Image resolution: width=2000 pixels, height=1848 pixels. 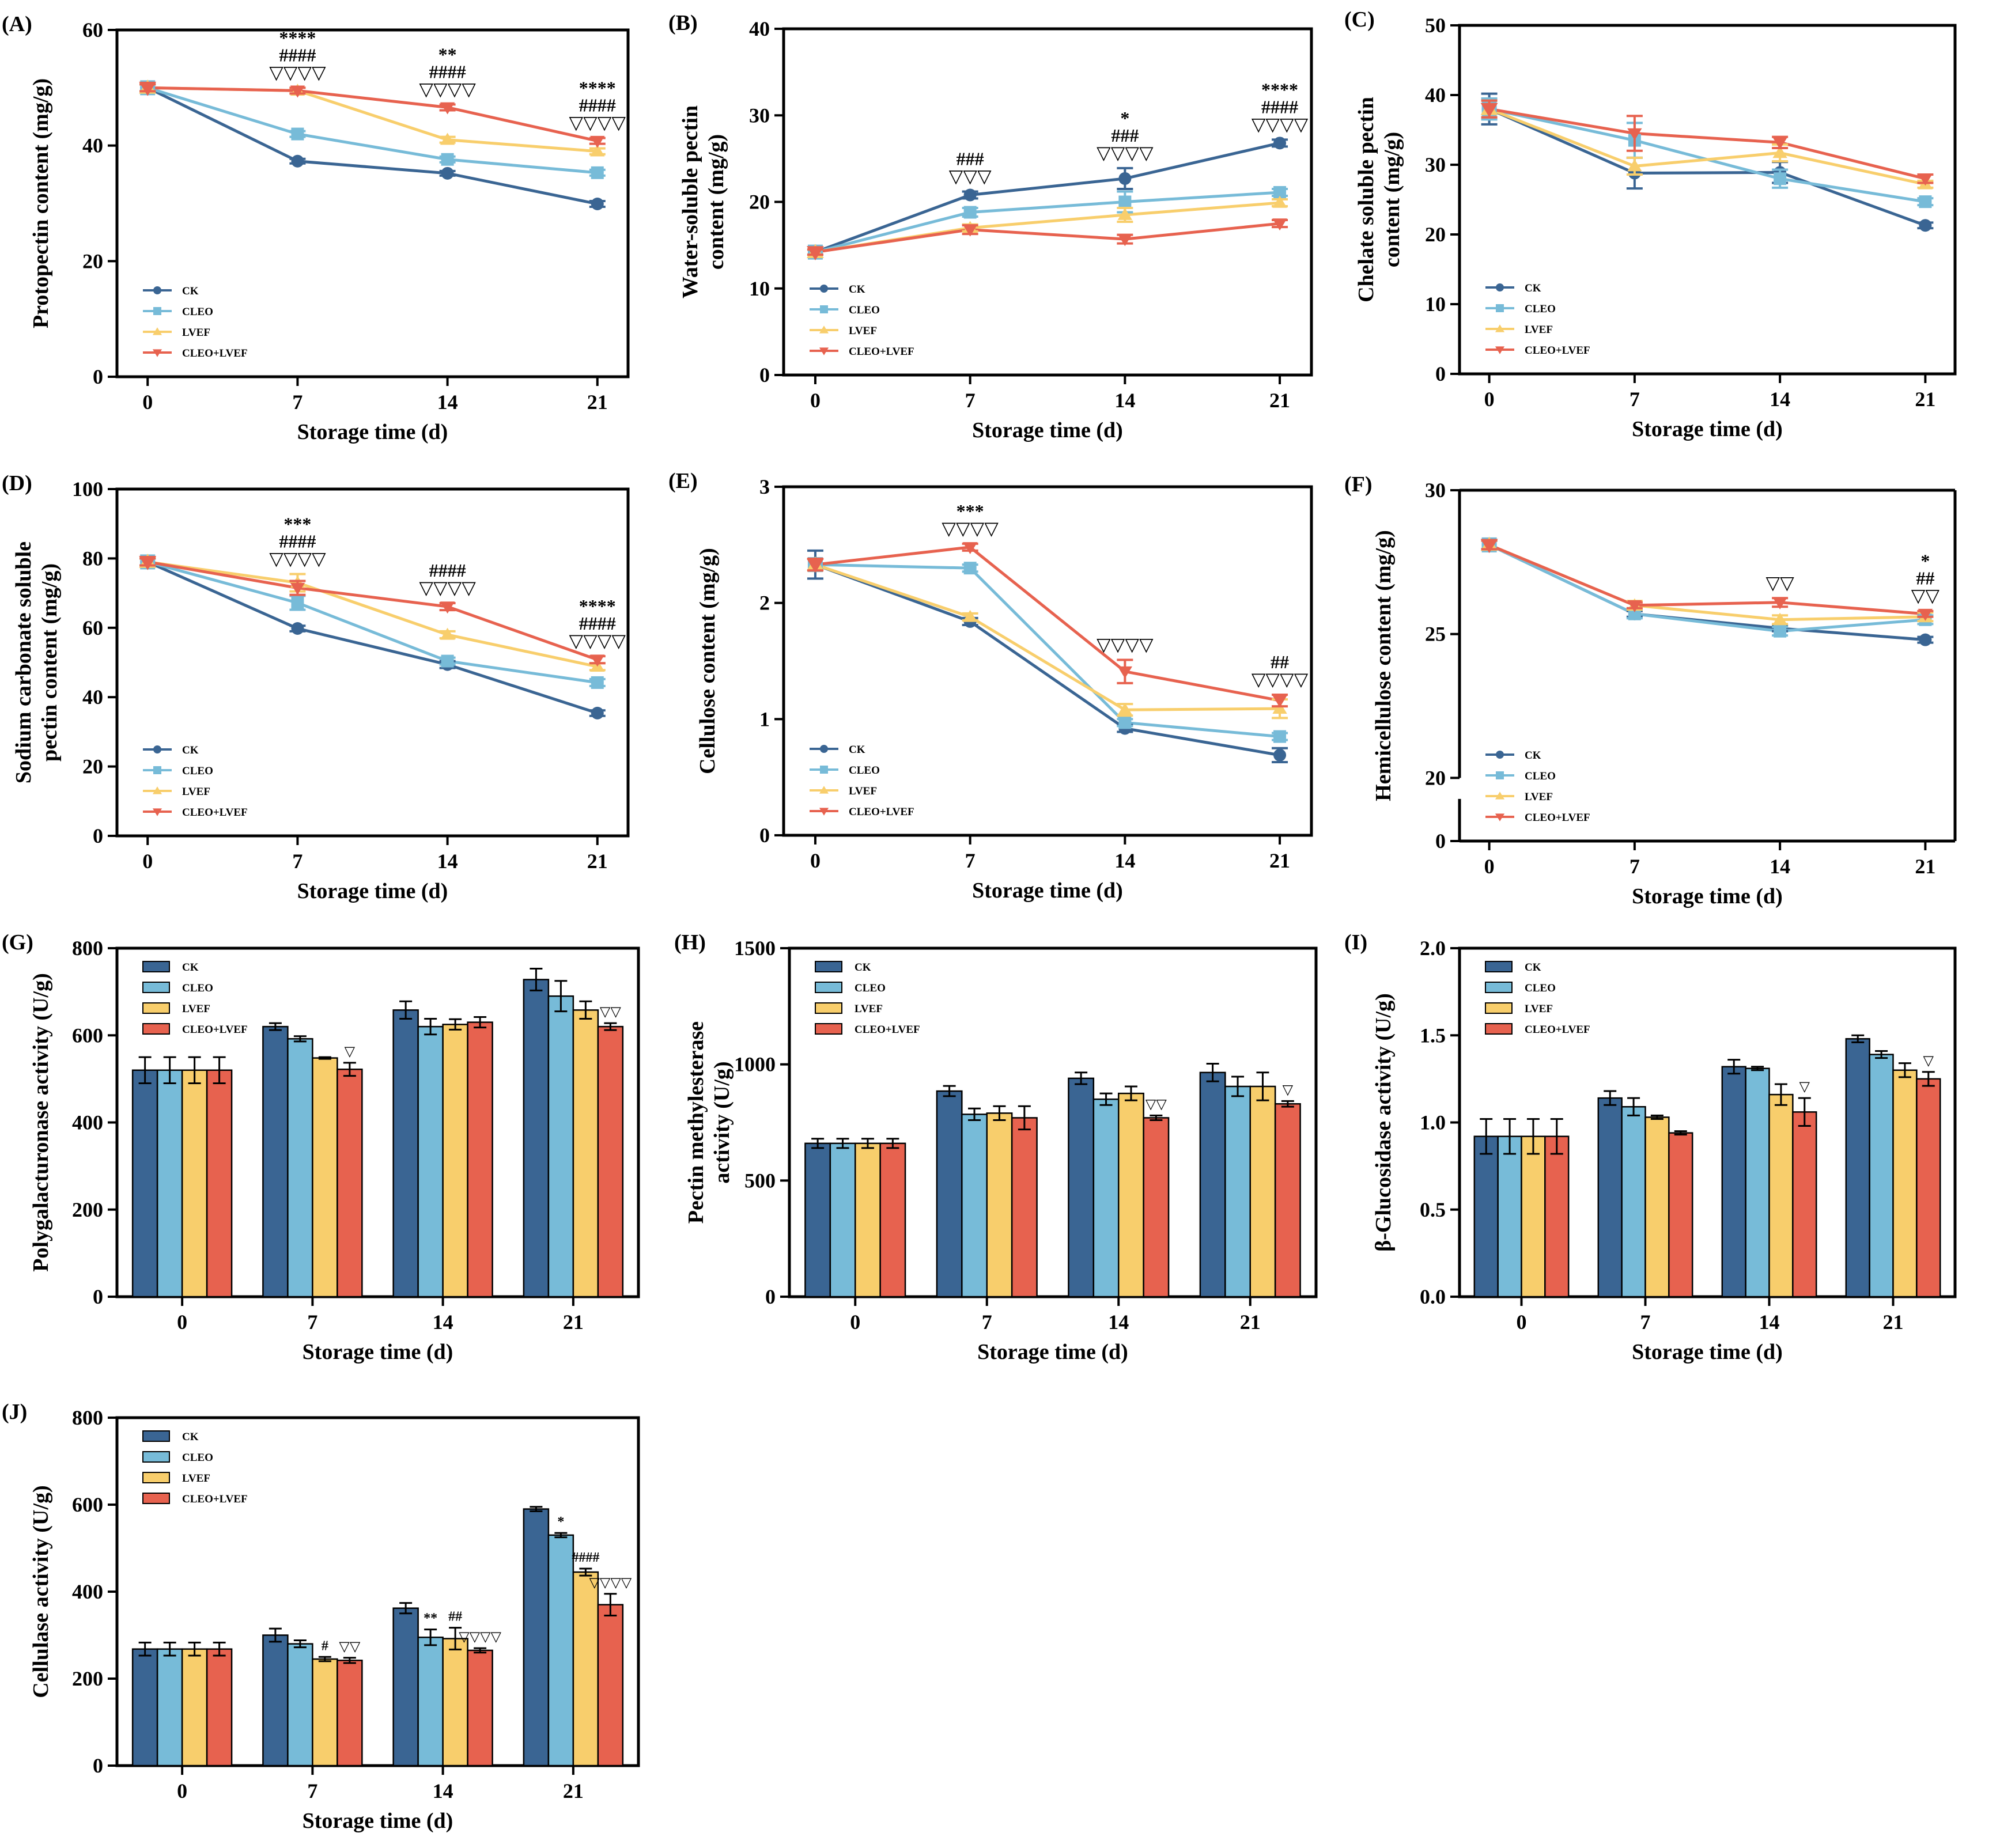 What do you see at coordinates (829, 987) in the screenshot?
I see `legend-swatch-cleo` at bounding box center [829, 987].